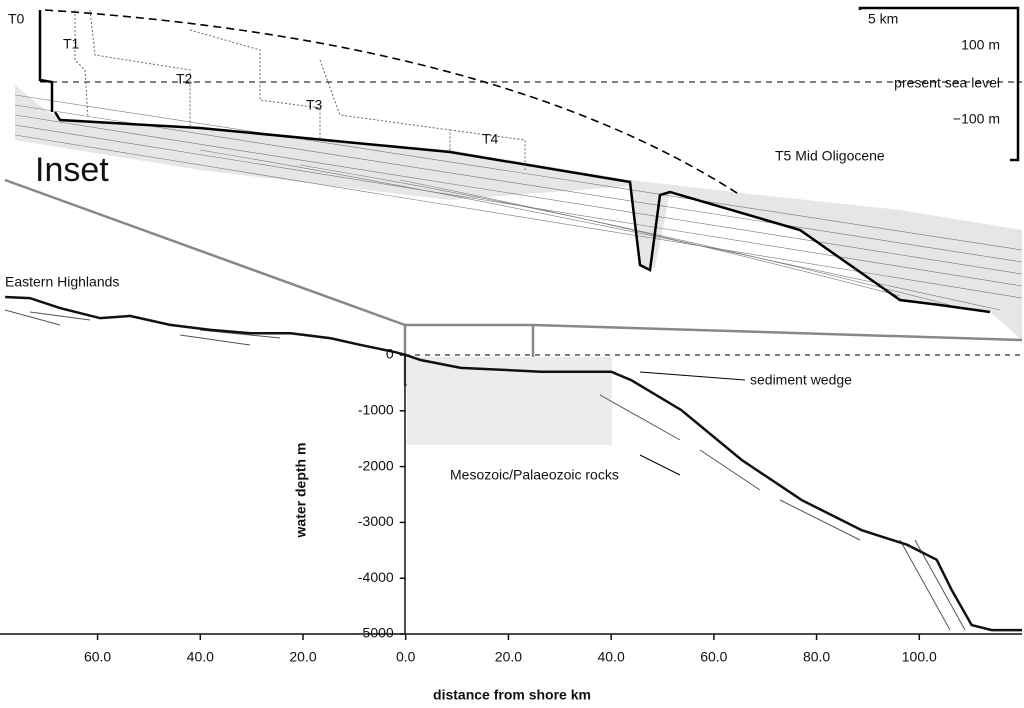 This screenshot has width=1024, height=708. Describe the element at coordinates (883, 19) in the screenshot. I see `scale-label: 5 km` at that location.